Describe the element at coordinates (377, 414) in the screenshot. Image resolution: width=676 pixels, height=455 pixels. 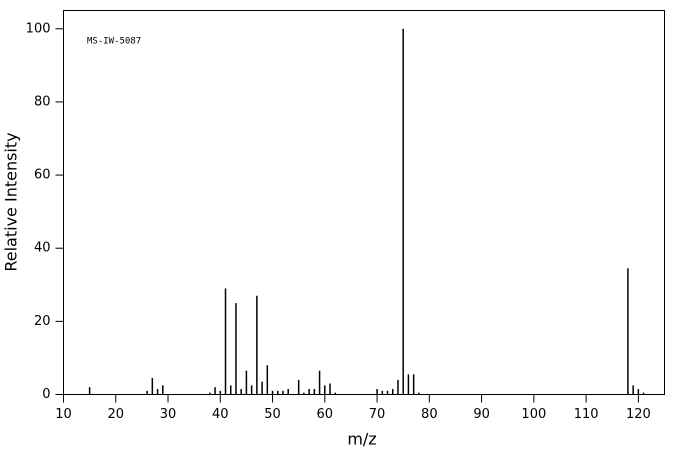
I see `x-tick-label: 70` at that location.